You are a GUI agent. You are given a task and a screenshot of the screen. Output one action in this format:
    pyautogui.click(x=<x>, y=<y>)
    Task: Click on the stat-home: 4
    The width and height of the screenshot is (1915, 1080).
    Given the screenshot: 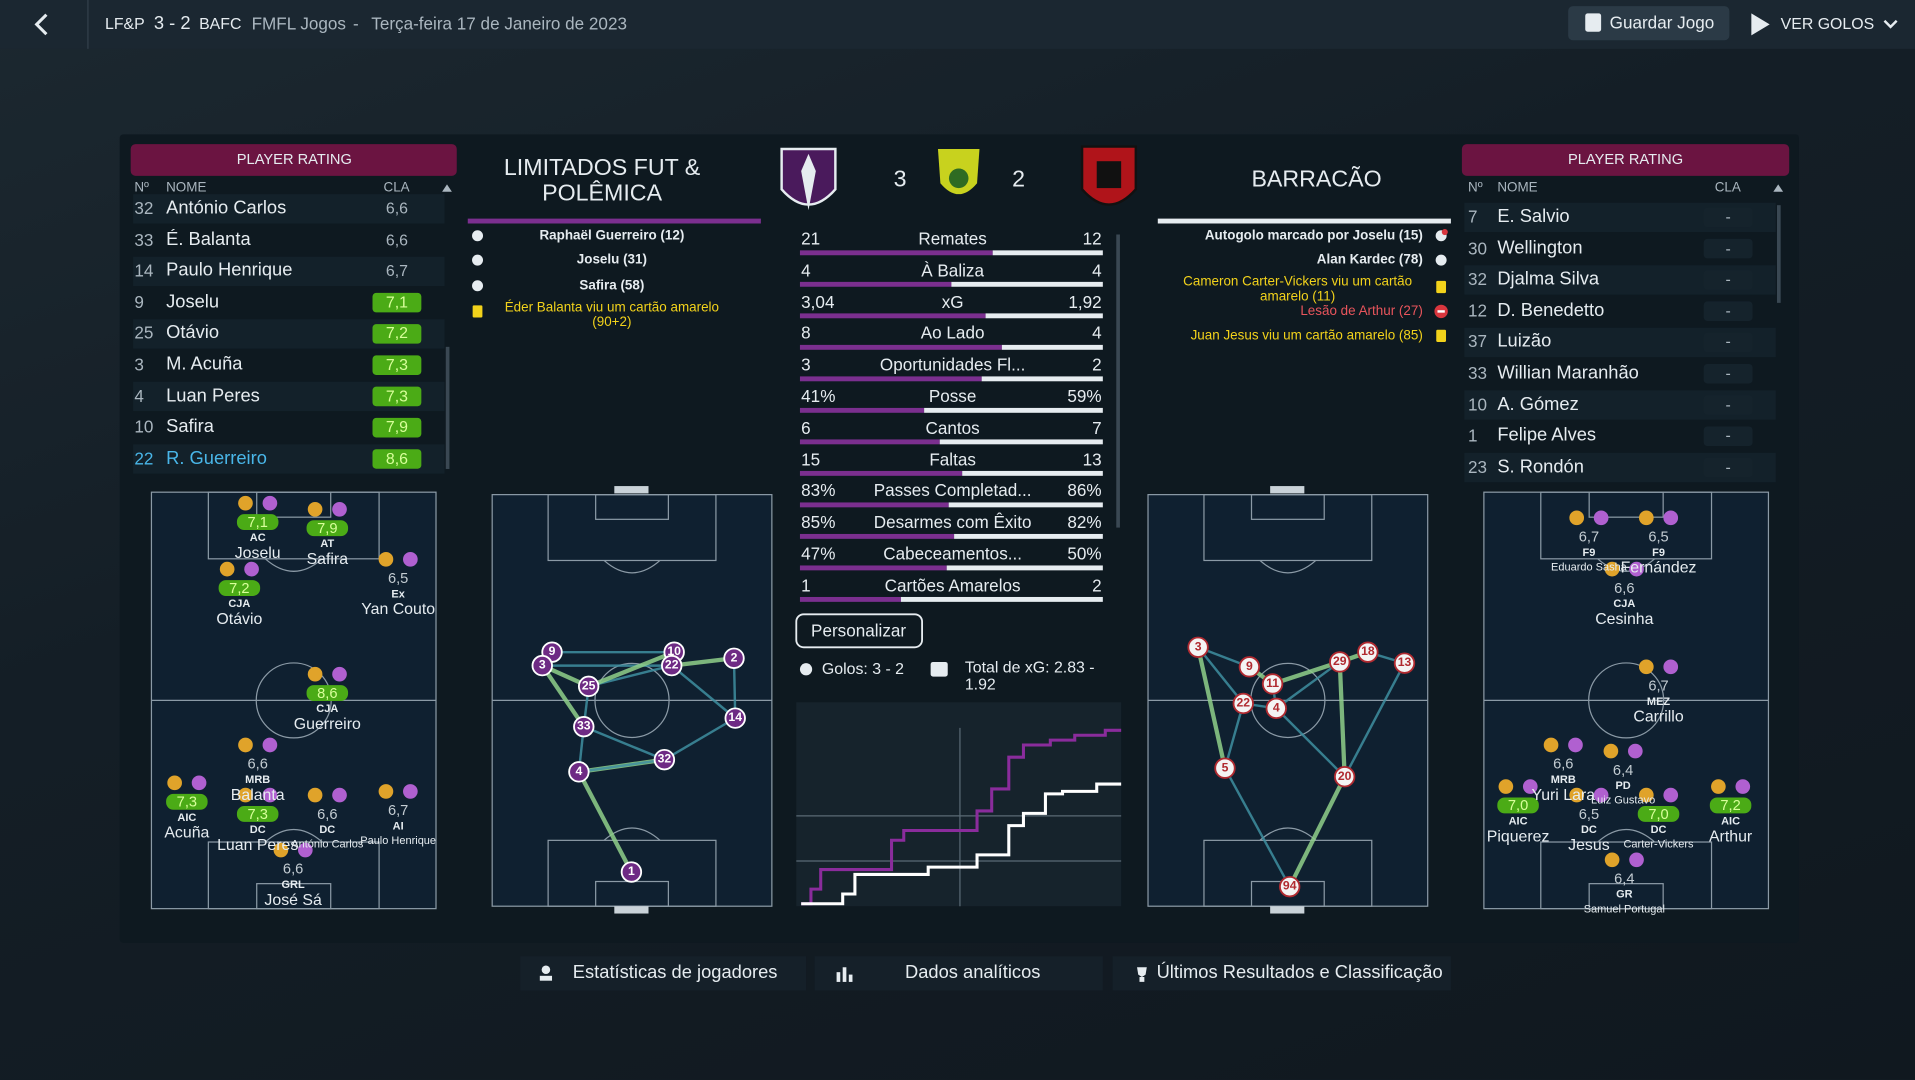 What is the action you would take?
    pyautogui.click(x=806, y=270)
    